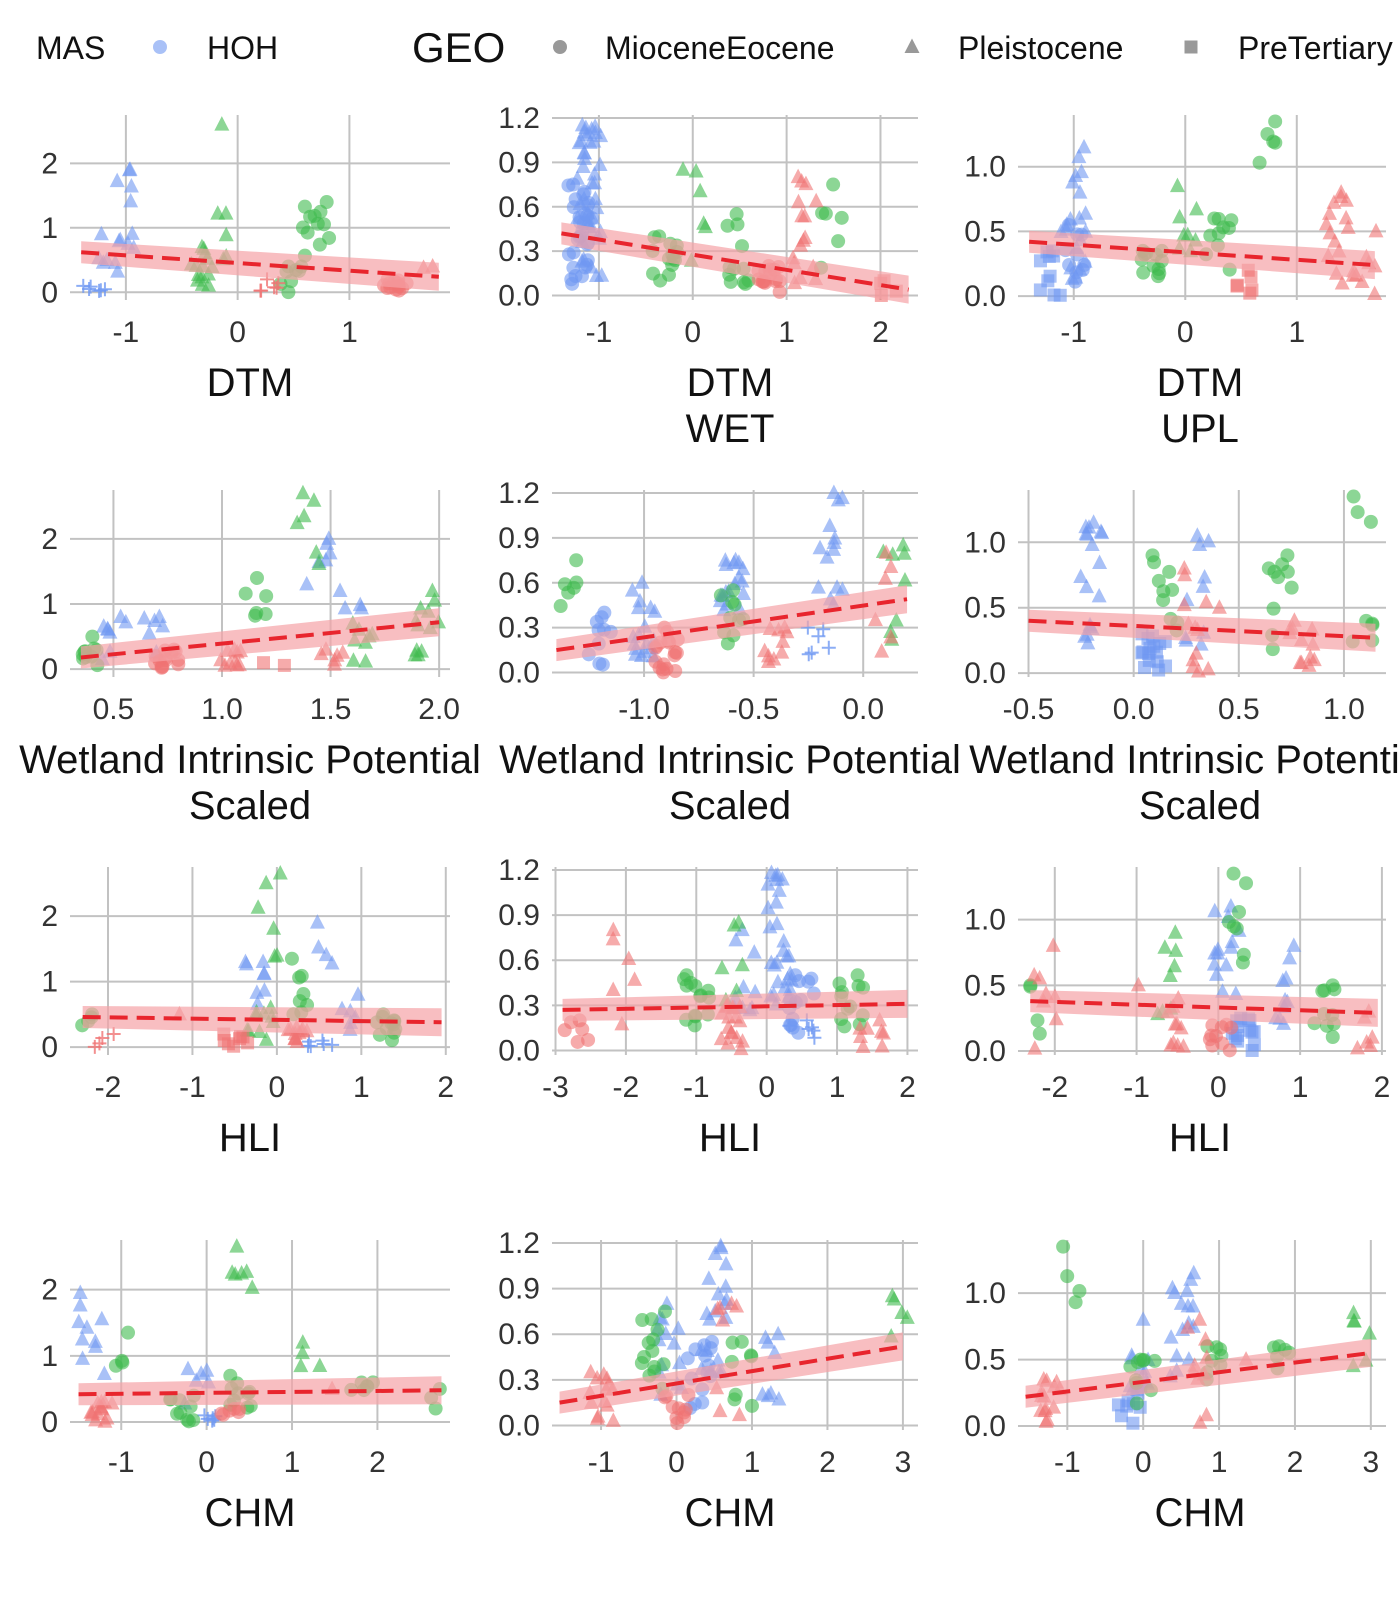  I want to click on point-blue-plus, so click(332, 1044).